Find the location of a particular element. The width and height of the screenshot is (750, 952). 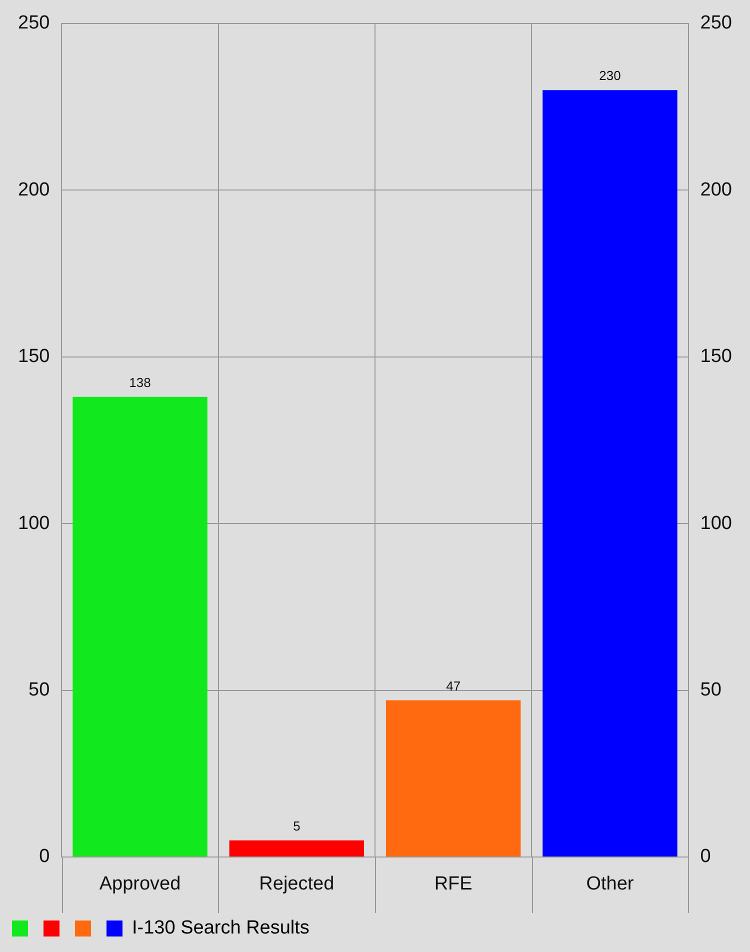

y-tick-label: 100 is located at coordinates (34, 523).